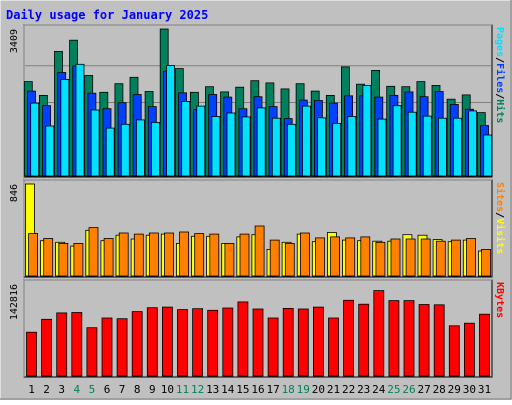 The image size is (512, 405). What do you see at coordinates (228, 389) in the screenshot?
I see `x-label-day-14: 14` at bounding box center [228, 389].